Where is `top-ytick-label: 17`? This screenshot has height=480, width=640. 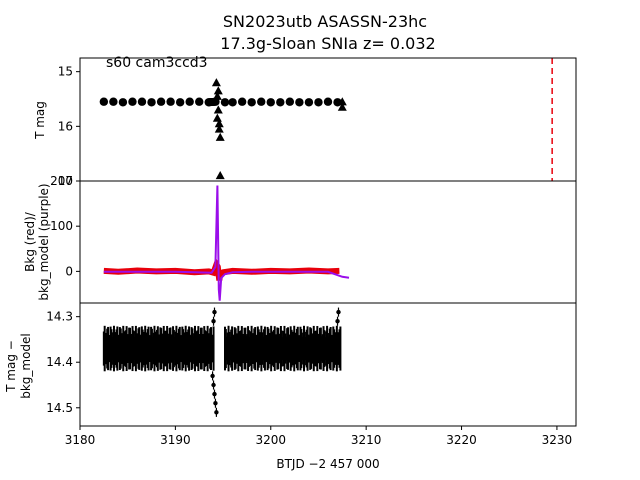 top-ytick-label: 17 is located at coordinates (65, 181).